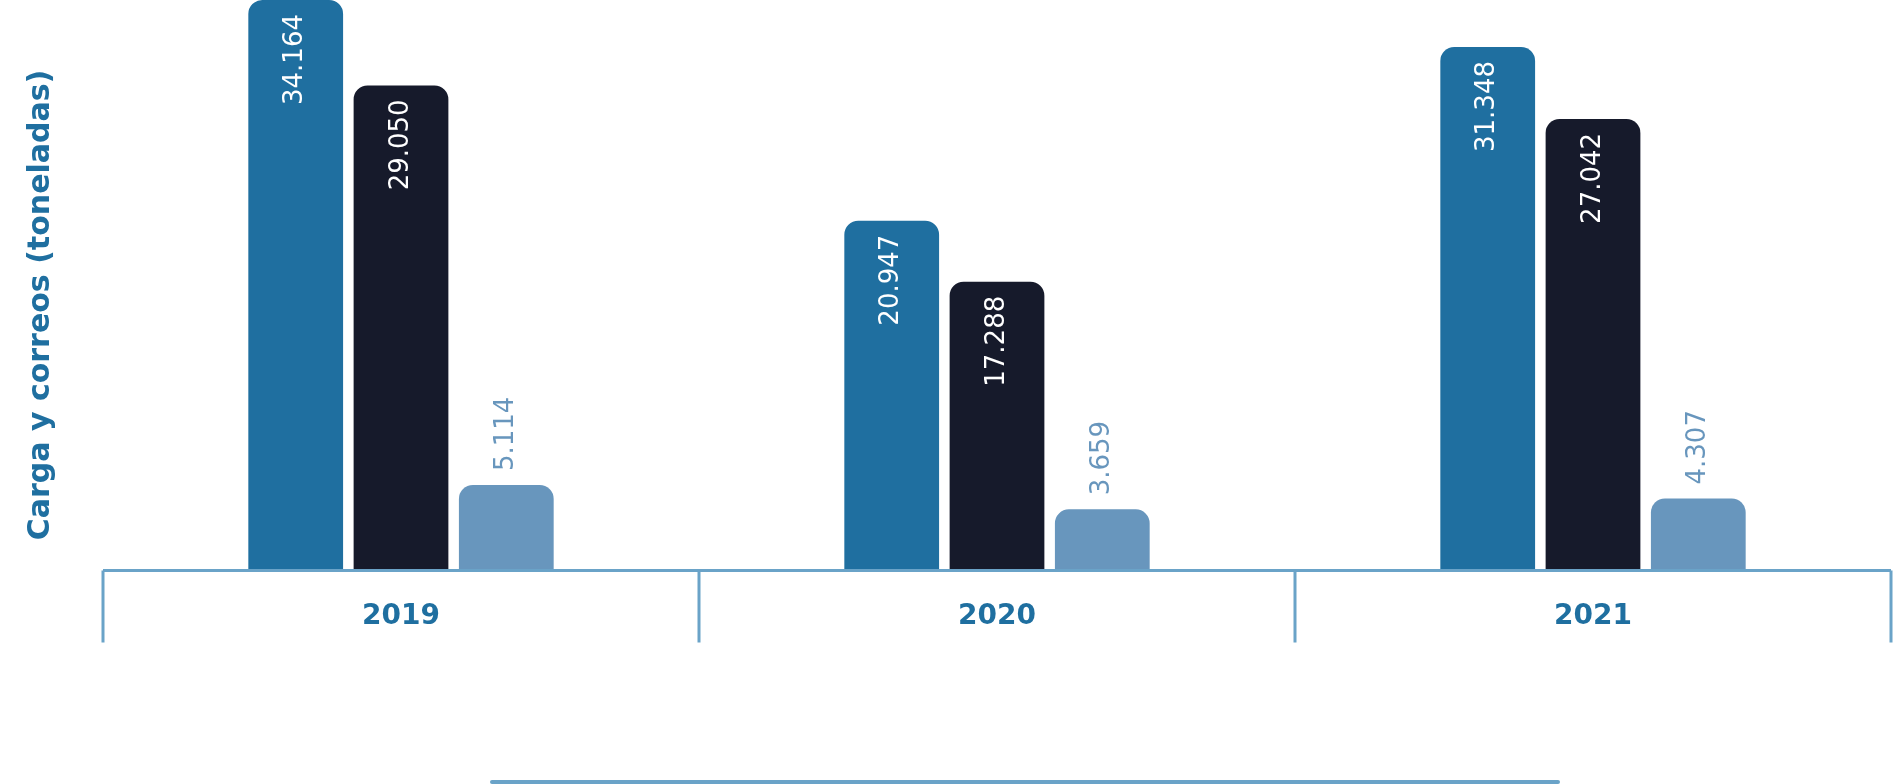 This screenshot has width=1895, height=784. Describe the element at coordinates (997, 615) in the screenshot. I see `x-tick-label: 2020` at that location.